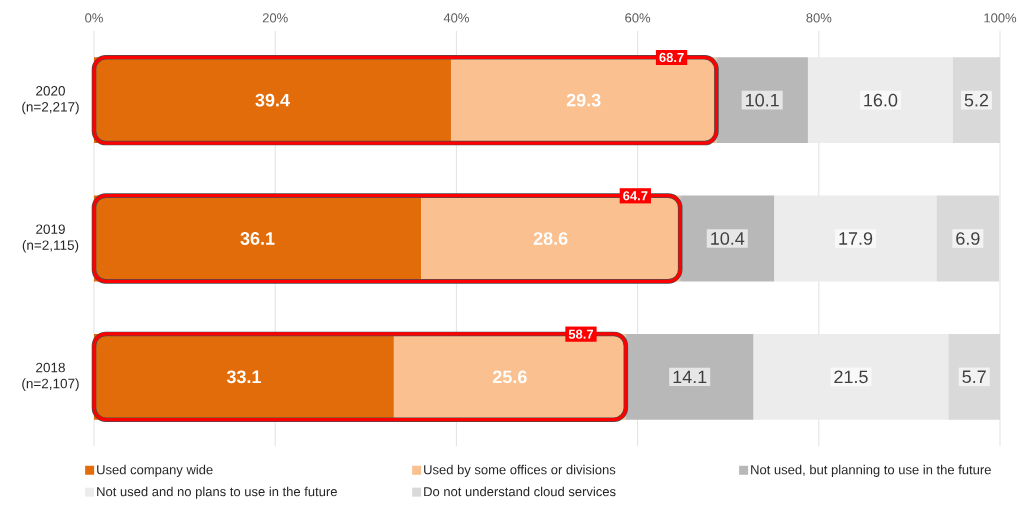  I want to click on data-label: 16.0, so click(881, 100).